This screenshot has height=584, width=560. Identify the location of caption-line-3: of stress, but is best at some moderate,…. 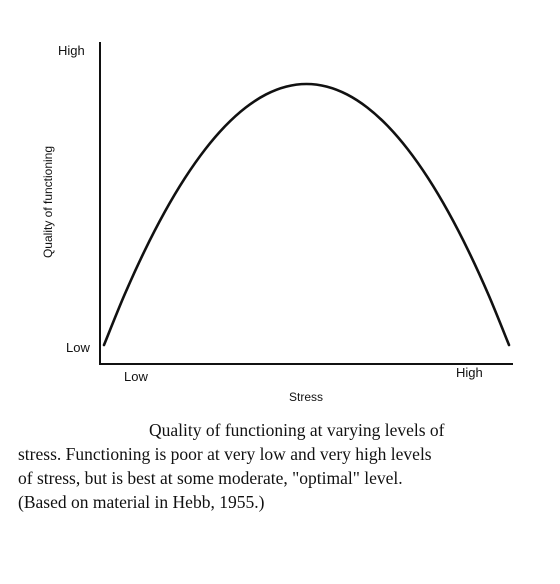
(210, 478).